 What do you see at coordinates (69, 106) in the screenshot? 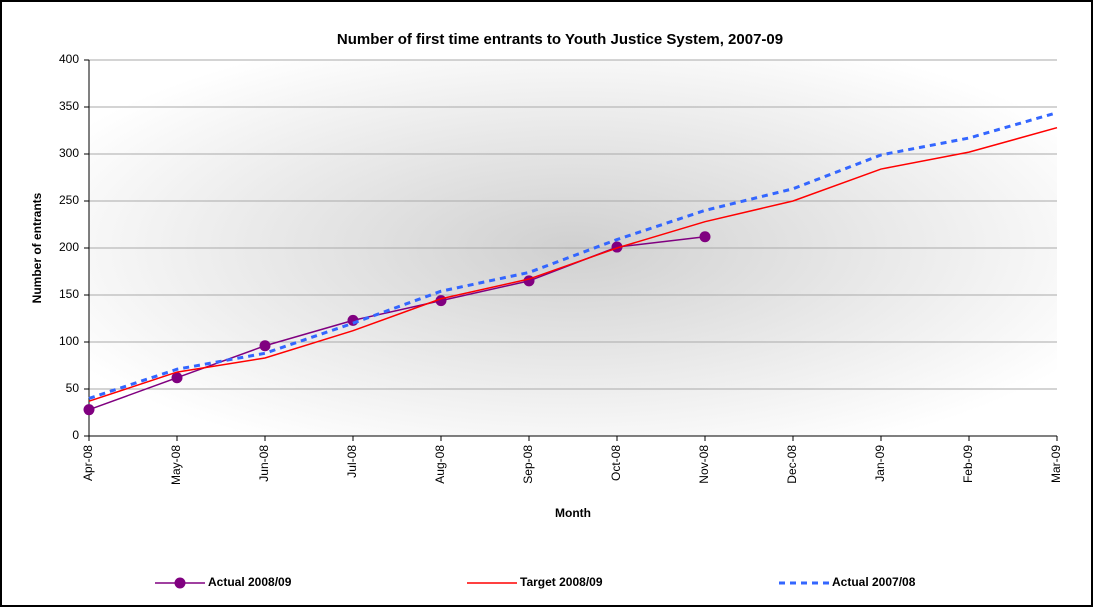
I see `y-tick-label: 350` at bounding box center [69, 106].